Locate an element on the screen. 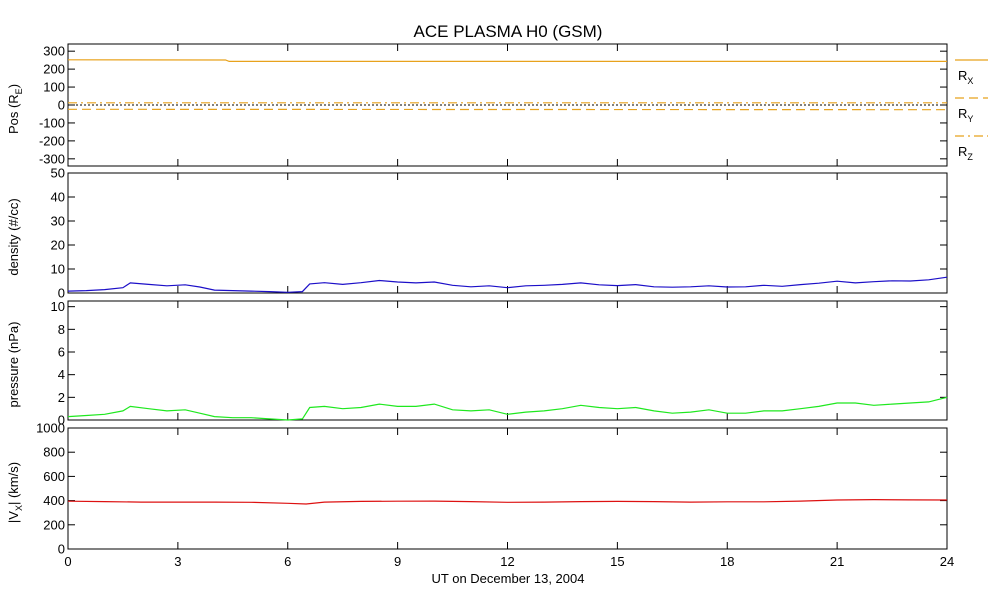  y-axis-label: pressure (nPa) is located at coordinates (13, 365).